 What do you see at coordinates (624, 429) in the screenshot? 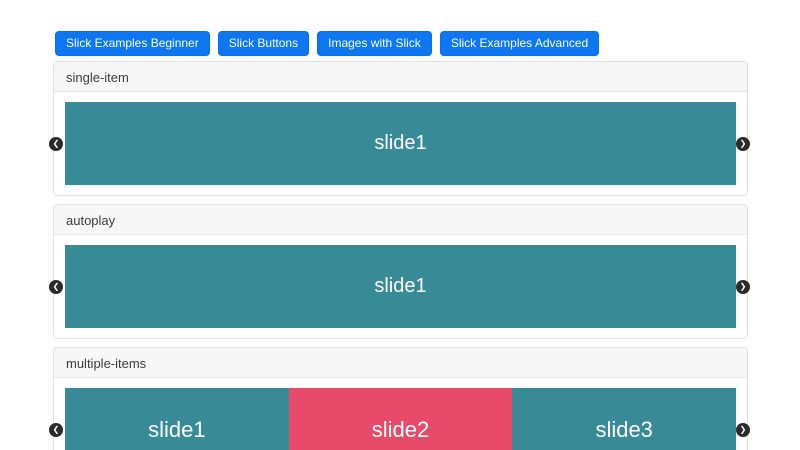
I see `slide-label: slide3` at bounding box center [624, 429].